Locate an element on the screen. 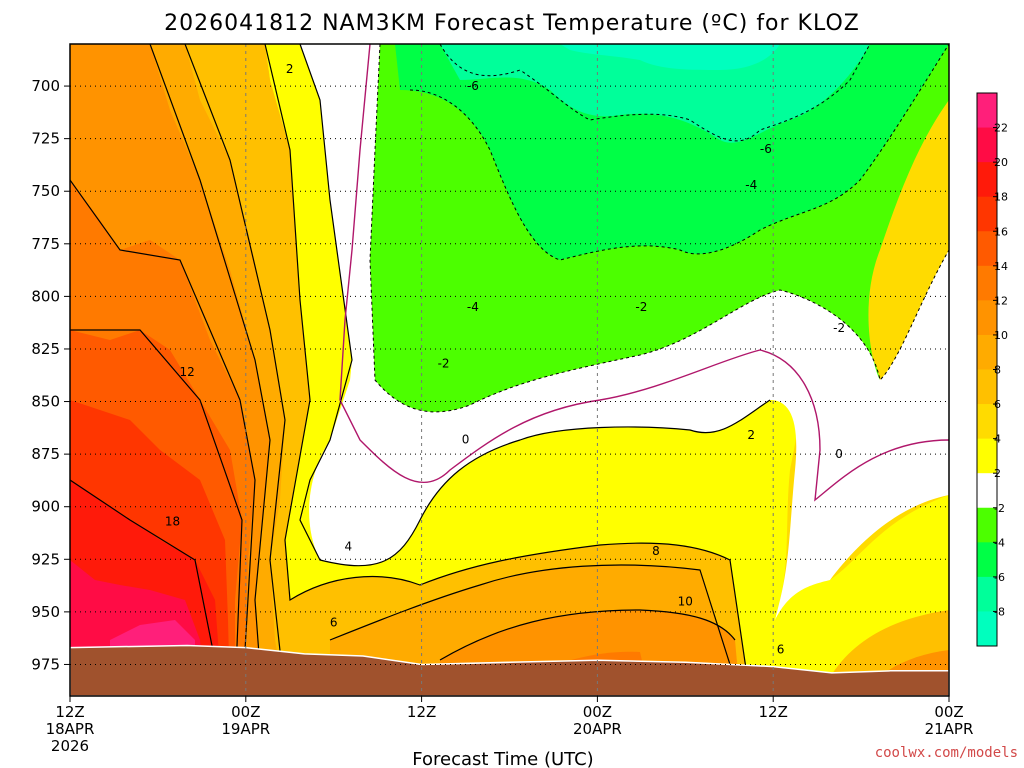  colorbar-tick-label: 4 is located at coordinates (997, 439).